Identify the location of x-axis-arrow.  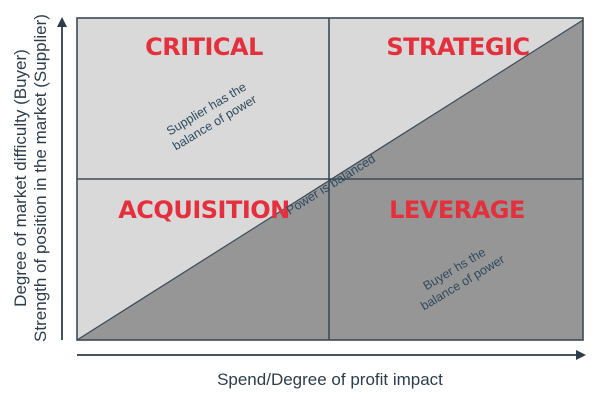
(331, 355).